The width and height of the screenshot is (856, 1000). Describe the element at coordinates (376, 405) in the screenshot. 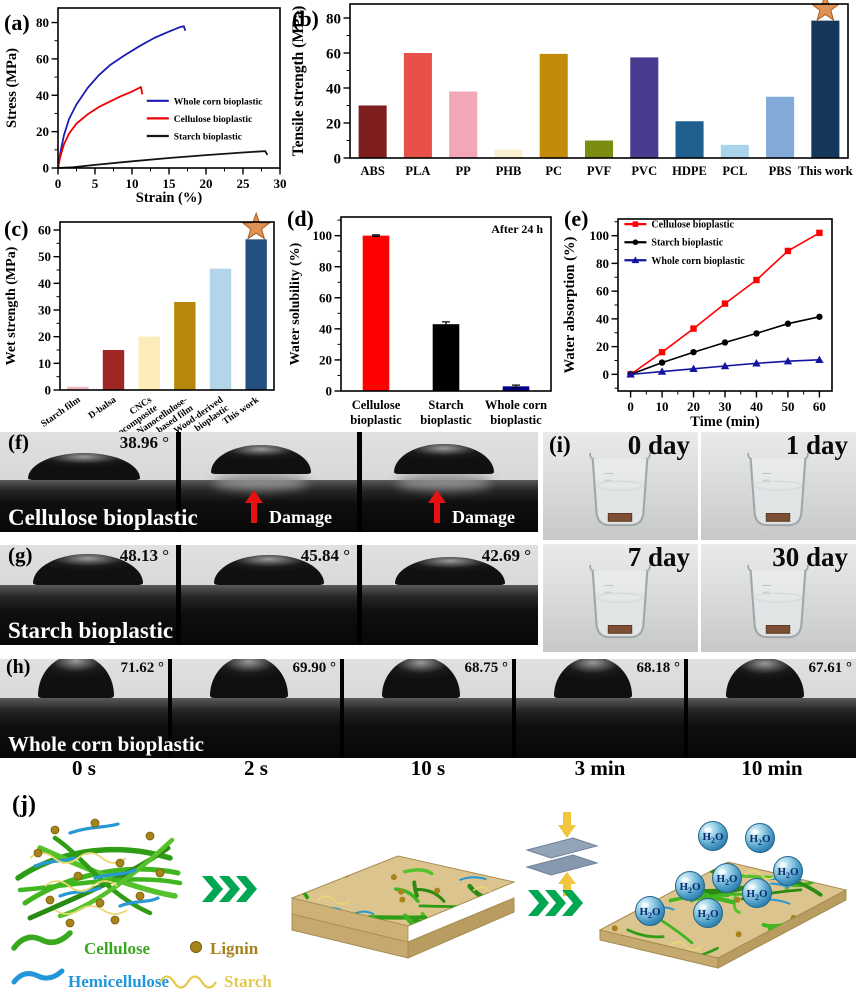

I see `svg-text: Cellulose` at that location.